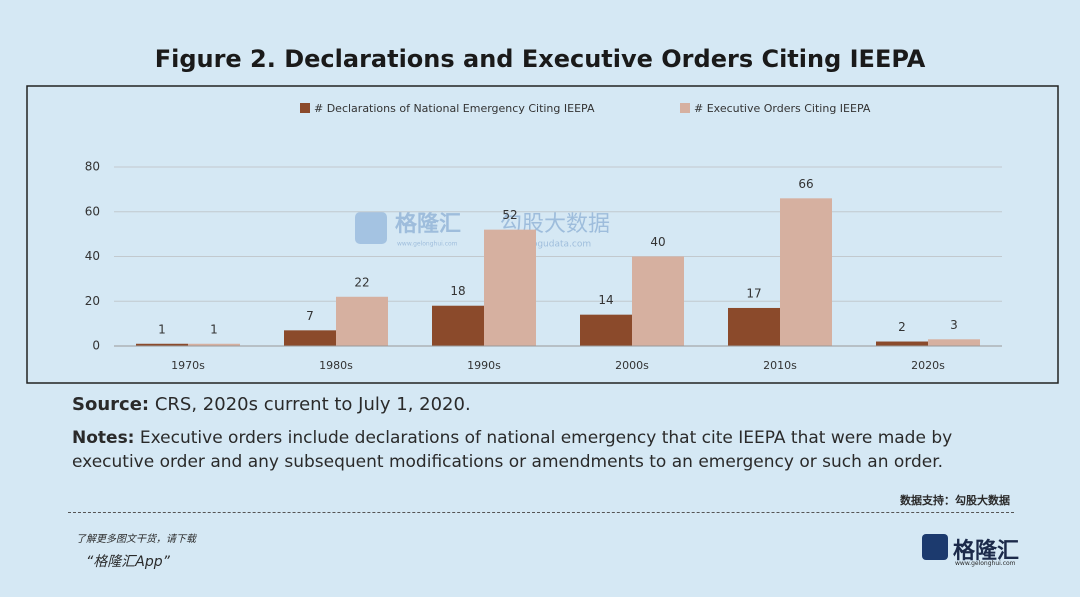  I want to click on source-text: CRS, 2020s current to July 1, 2020., so click(312, 404).